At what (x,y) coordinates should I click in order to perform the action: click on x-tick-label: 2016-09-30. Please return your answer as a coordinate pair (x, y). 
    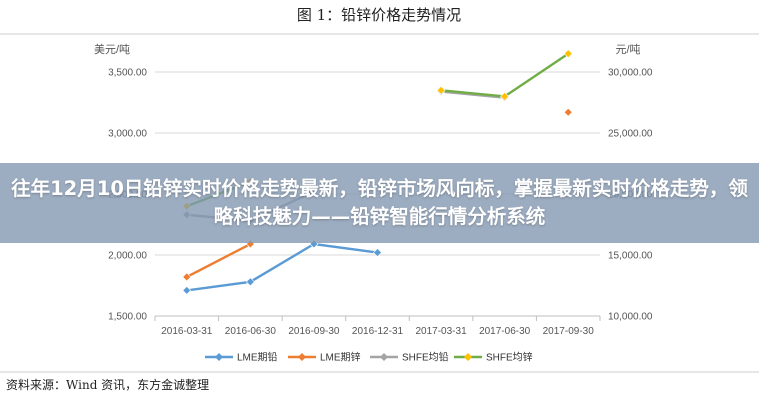
    Looking at the image, I should click on (314, 331).